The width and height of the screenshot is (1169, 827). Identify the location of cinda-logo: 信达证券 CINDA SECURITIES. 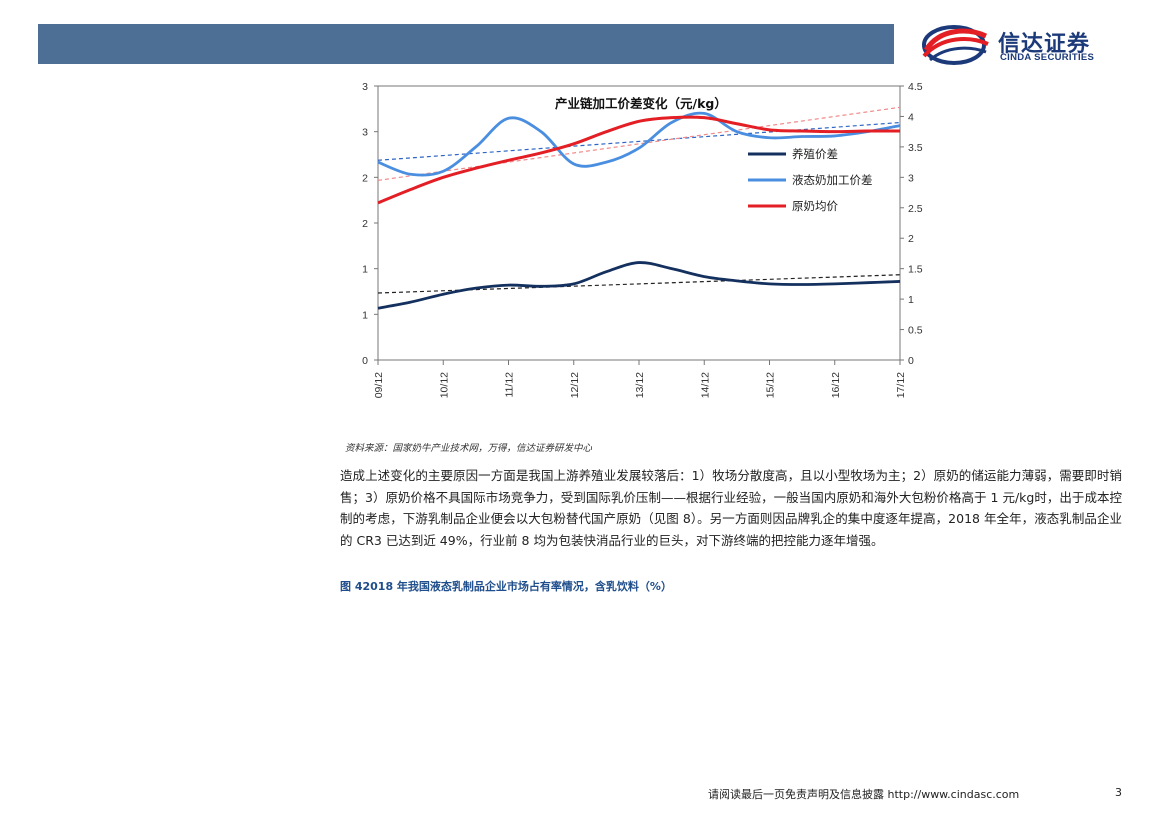
(1027, 45).